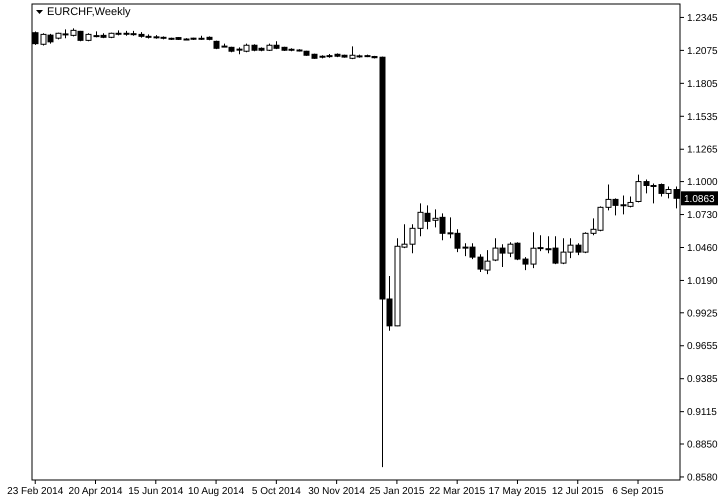 The image size is (725, 500). Describe the element at coordinates (397, 491) in the screenshot. I see `x-tick-label: 25 Jan 2015` at that location.